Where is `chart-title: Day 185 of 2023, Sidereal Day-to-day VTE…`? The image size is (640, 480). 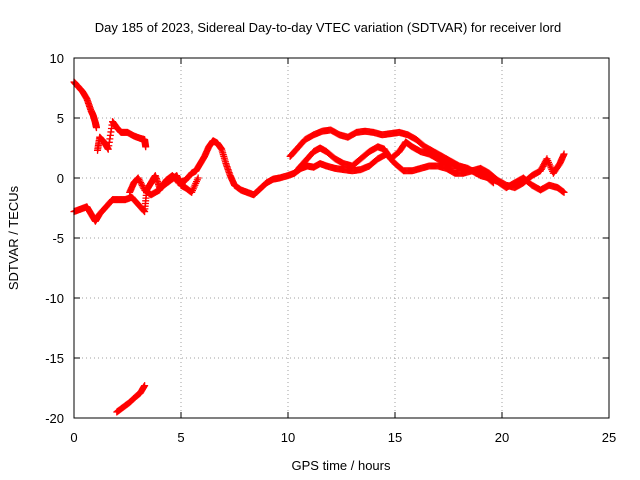 chart-title: Day 185 of 2023, Sidereal Day-to-day VTE… is located at coordinates (328, 27).